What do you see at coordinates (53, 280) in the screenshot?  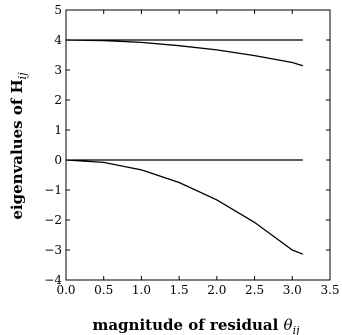 I see `y-tick-label: −4` at bounding box center [53, 280].